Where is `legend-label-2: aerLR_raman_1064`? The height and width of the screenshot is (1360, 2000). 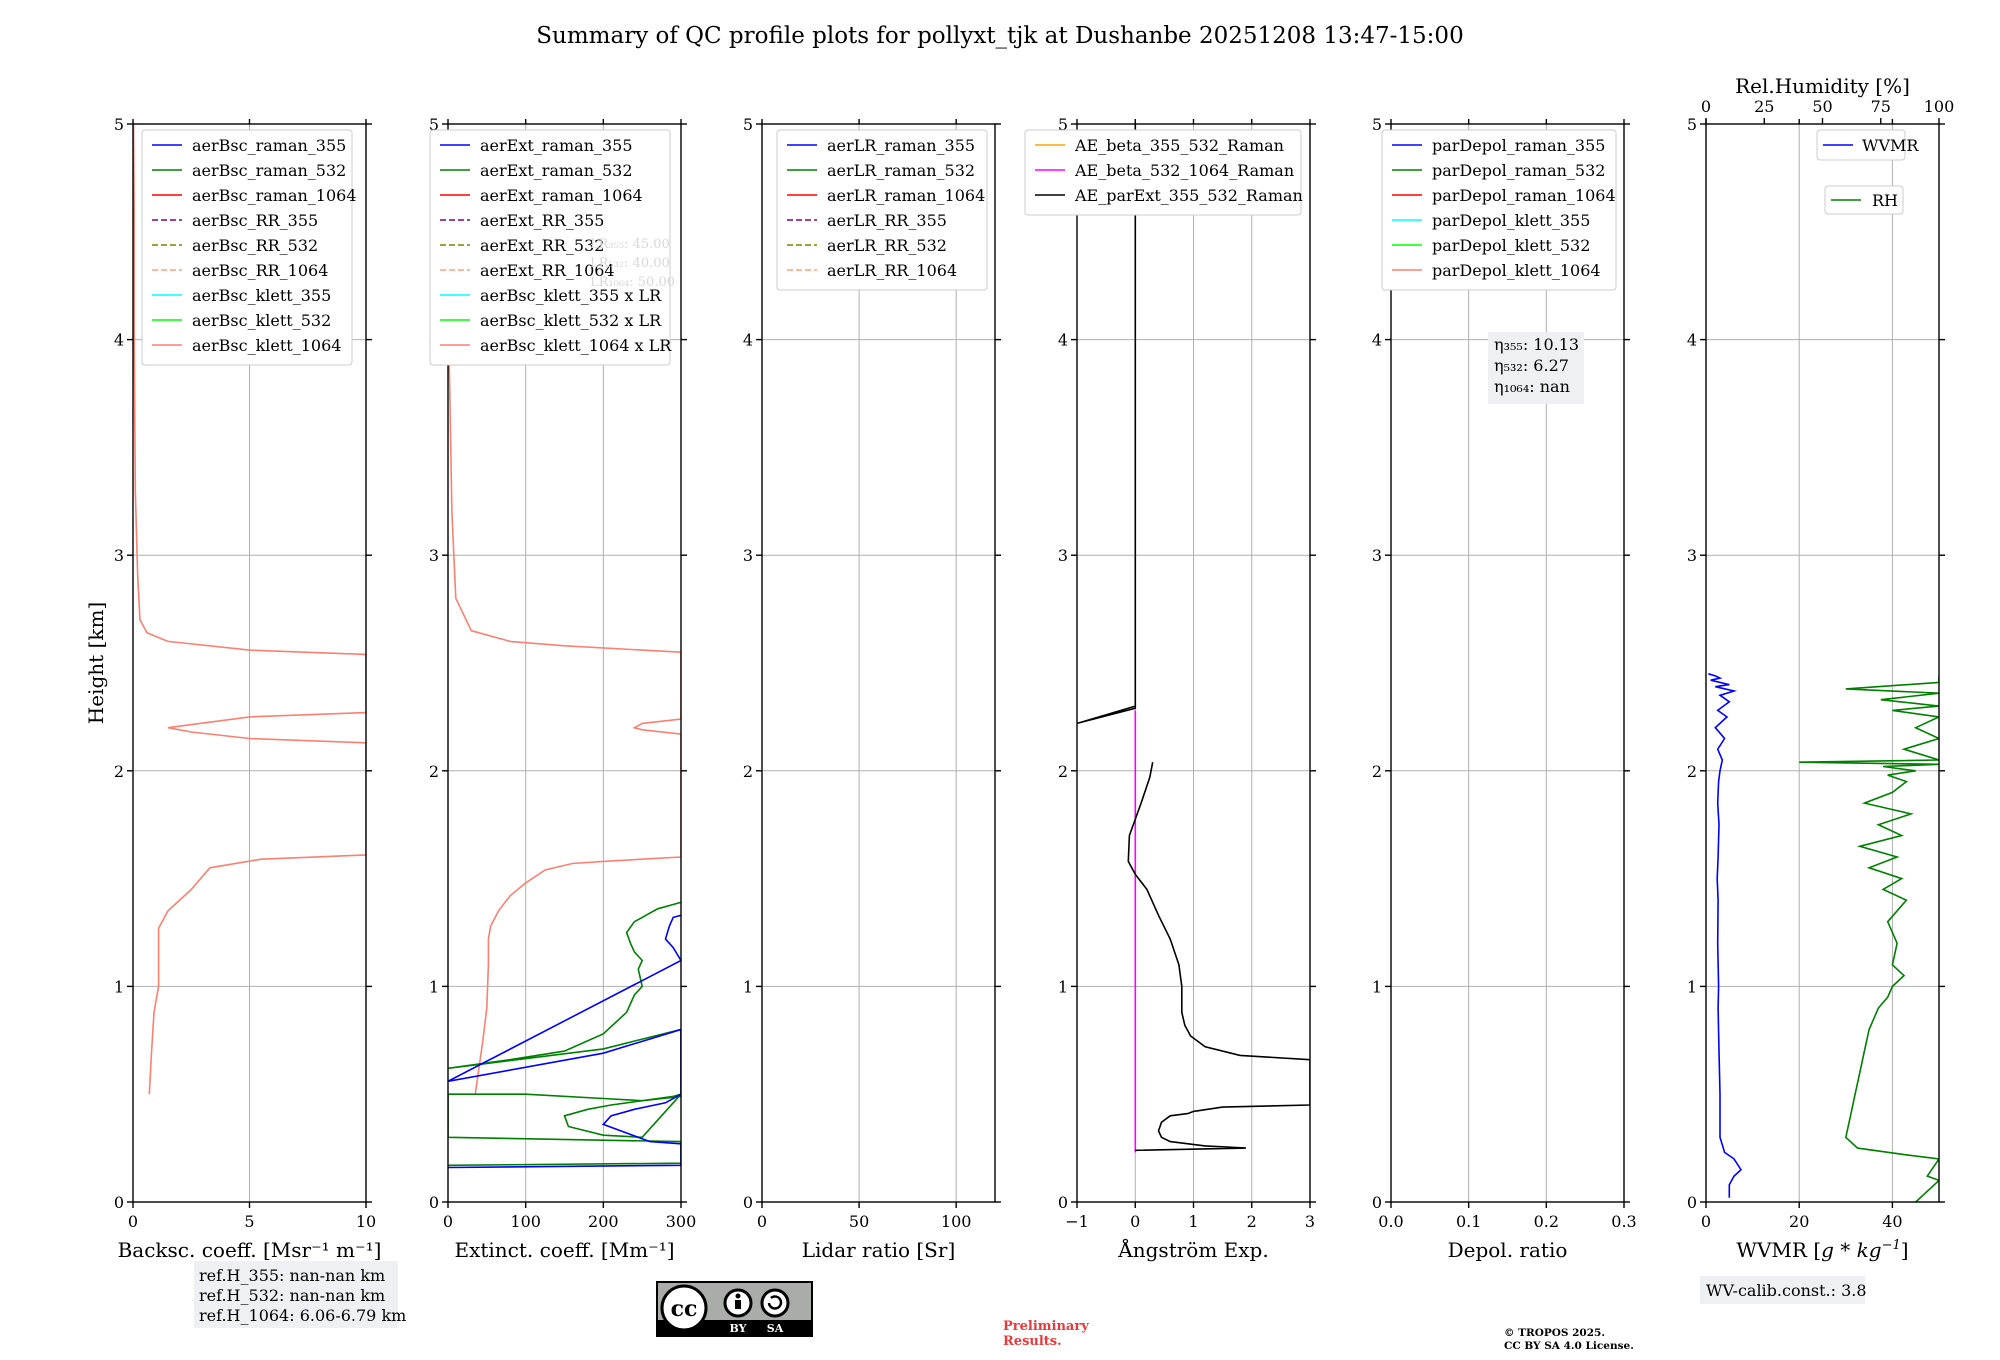
legend-label-2: aerLR_raman_1064 is located at coordinates (906, 195).